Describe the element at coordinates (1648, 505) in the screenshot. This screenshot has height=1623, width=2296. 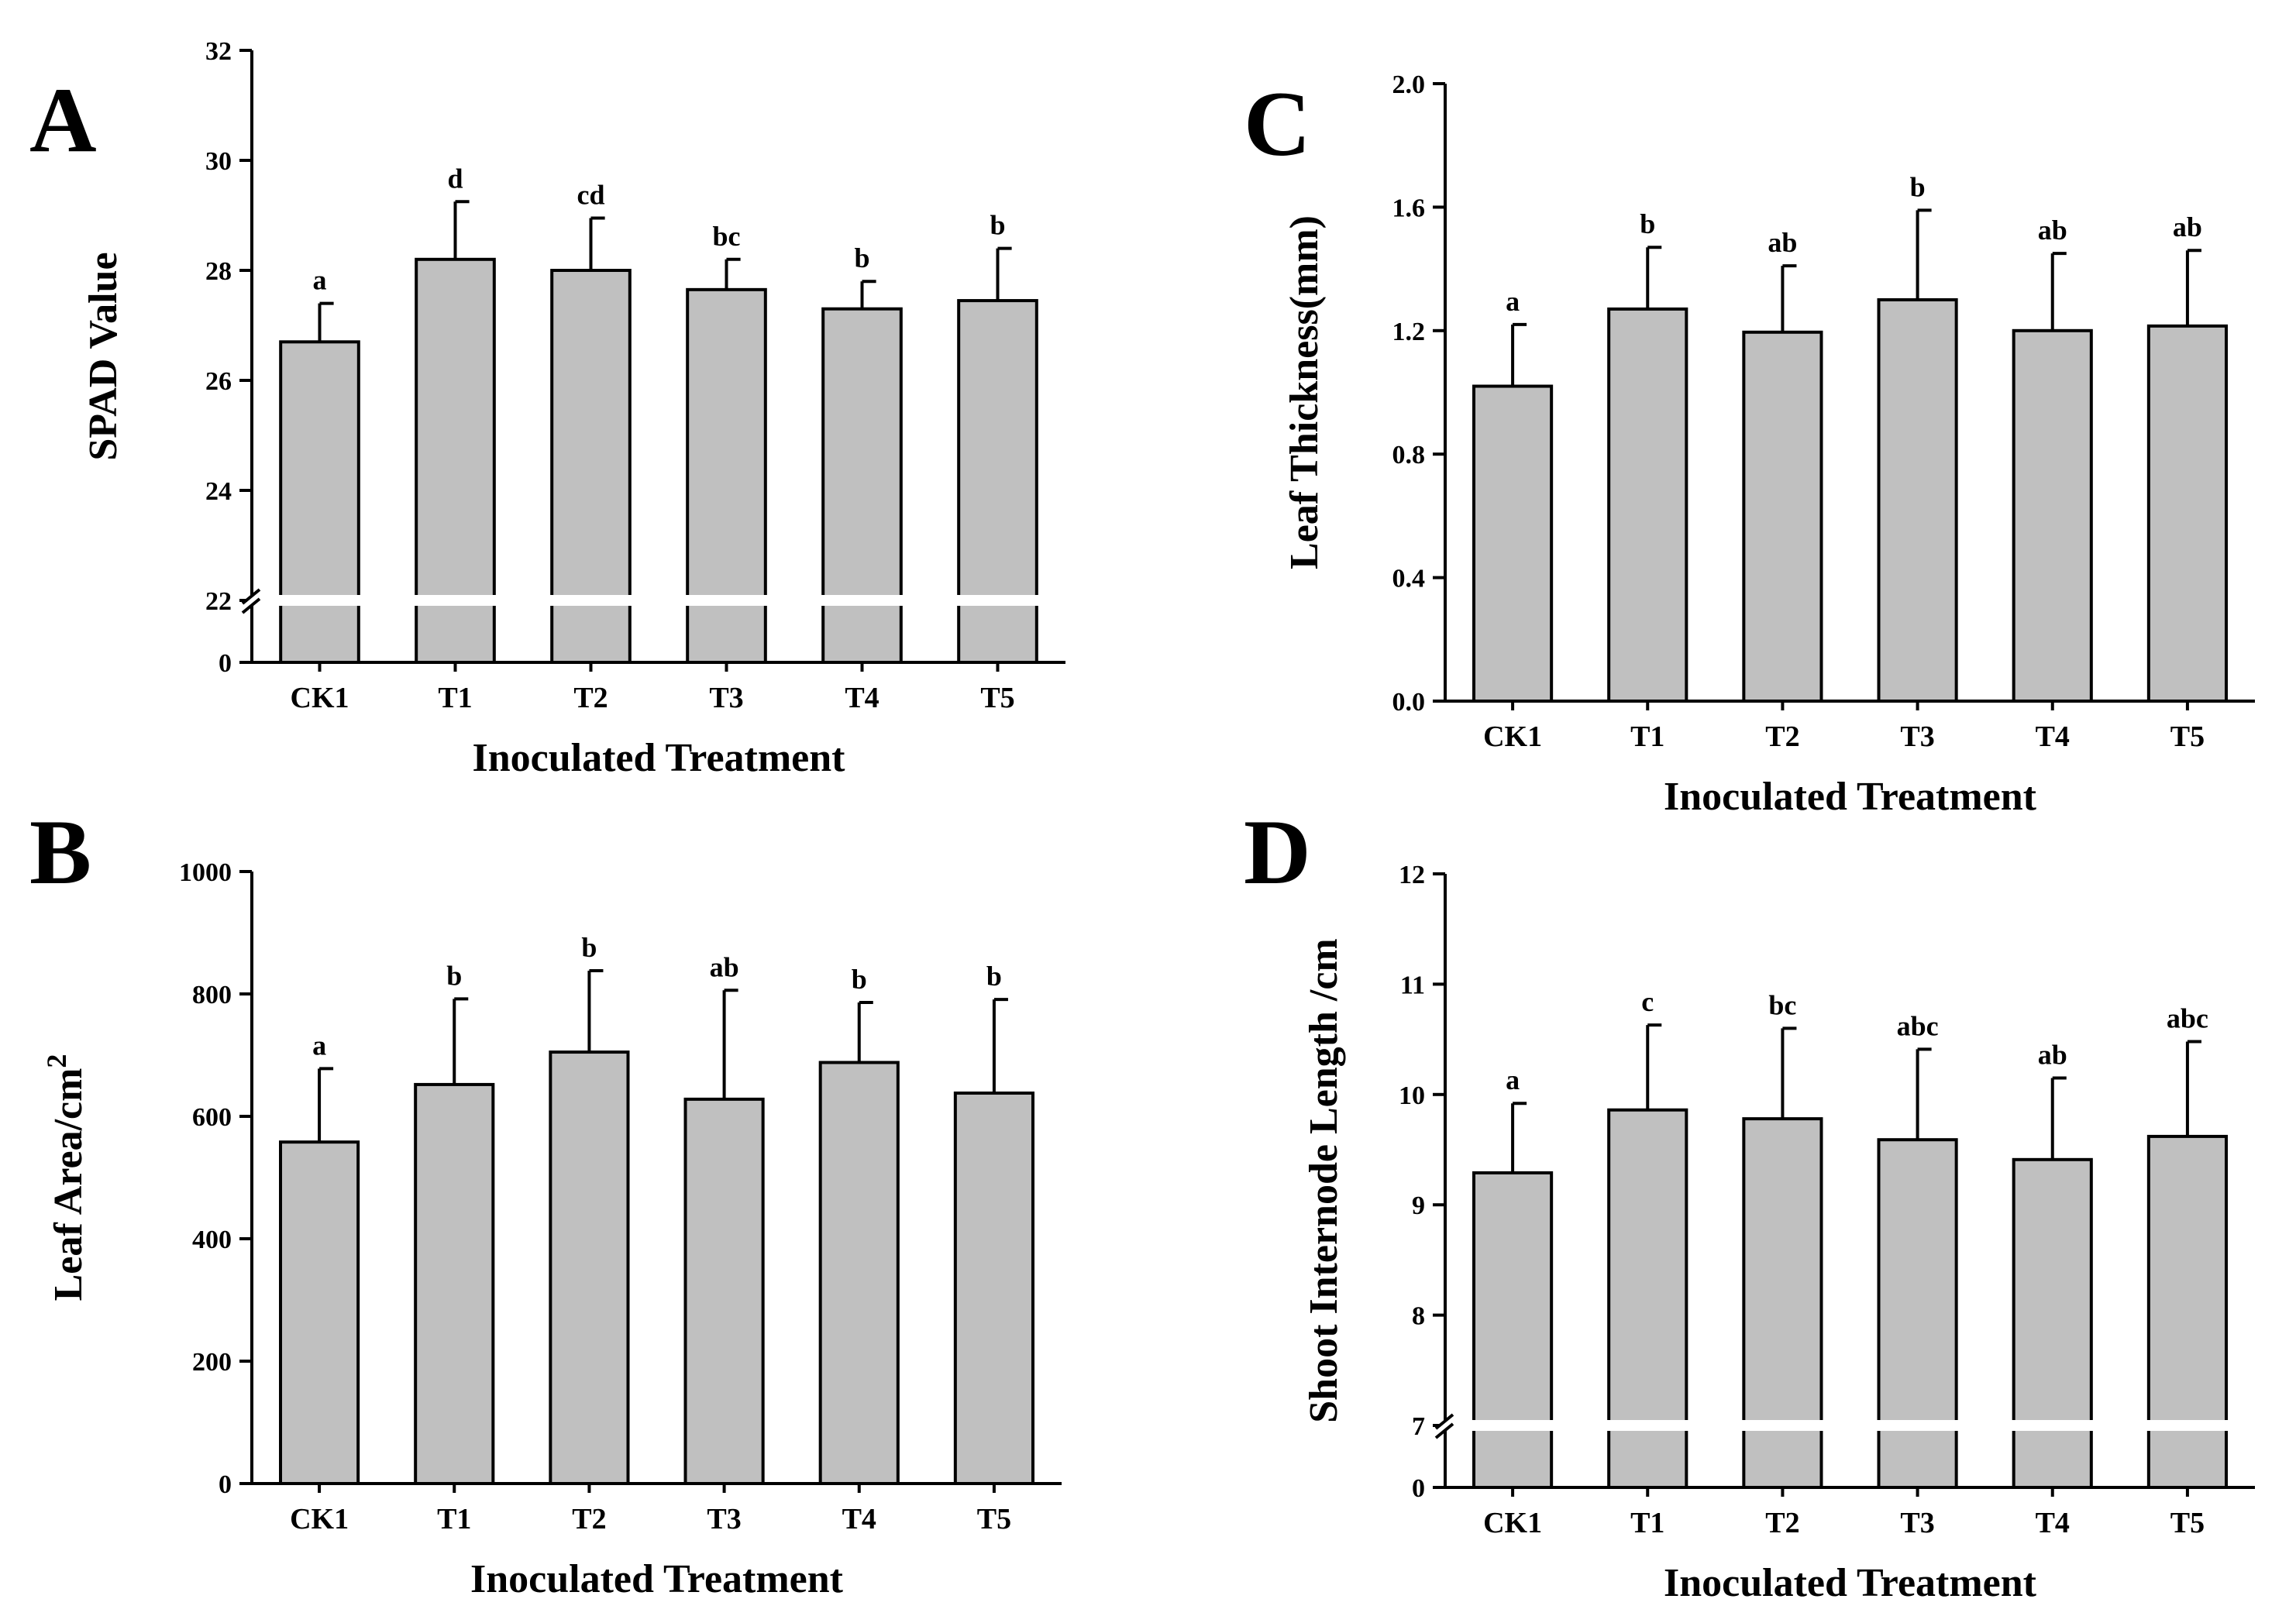
I see `bar-c-t1` at that location.